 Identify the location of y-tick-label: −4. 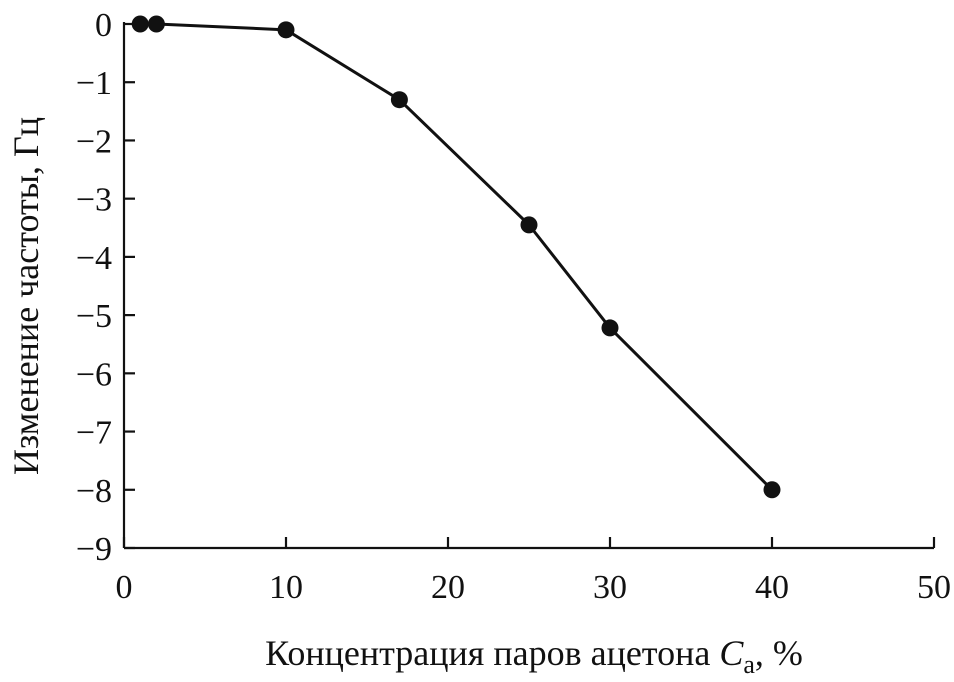
(94, 258).